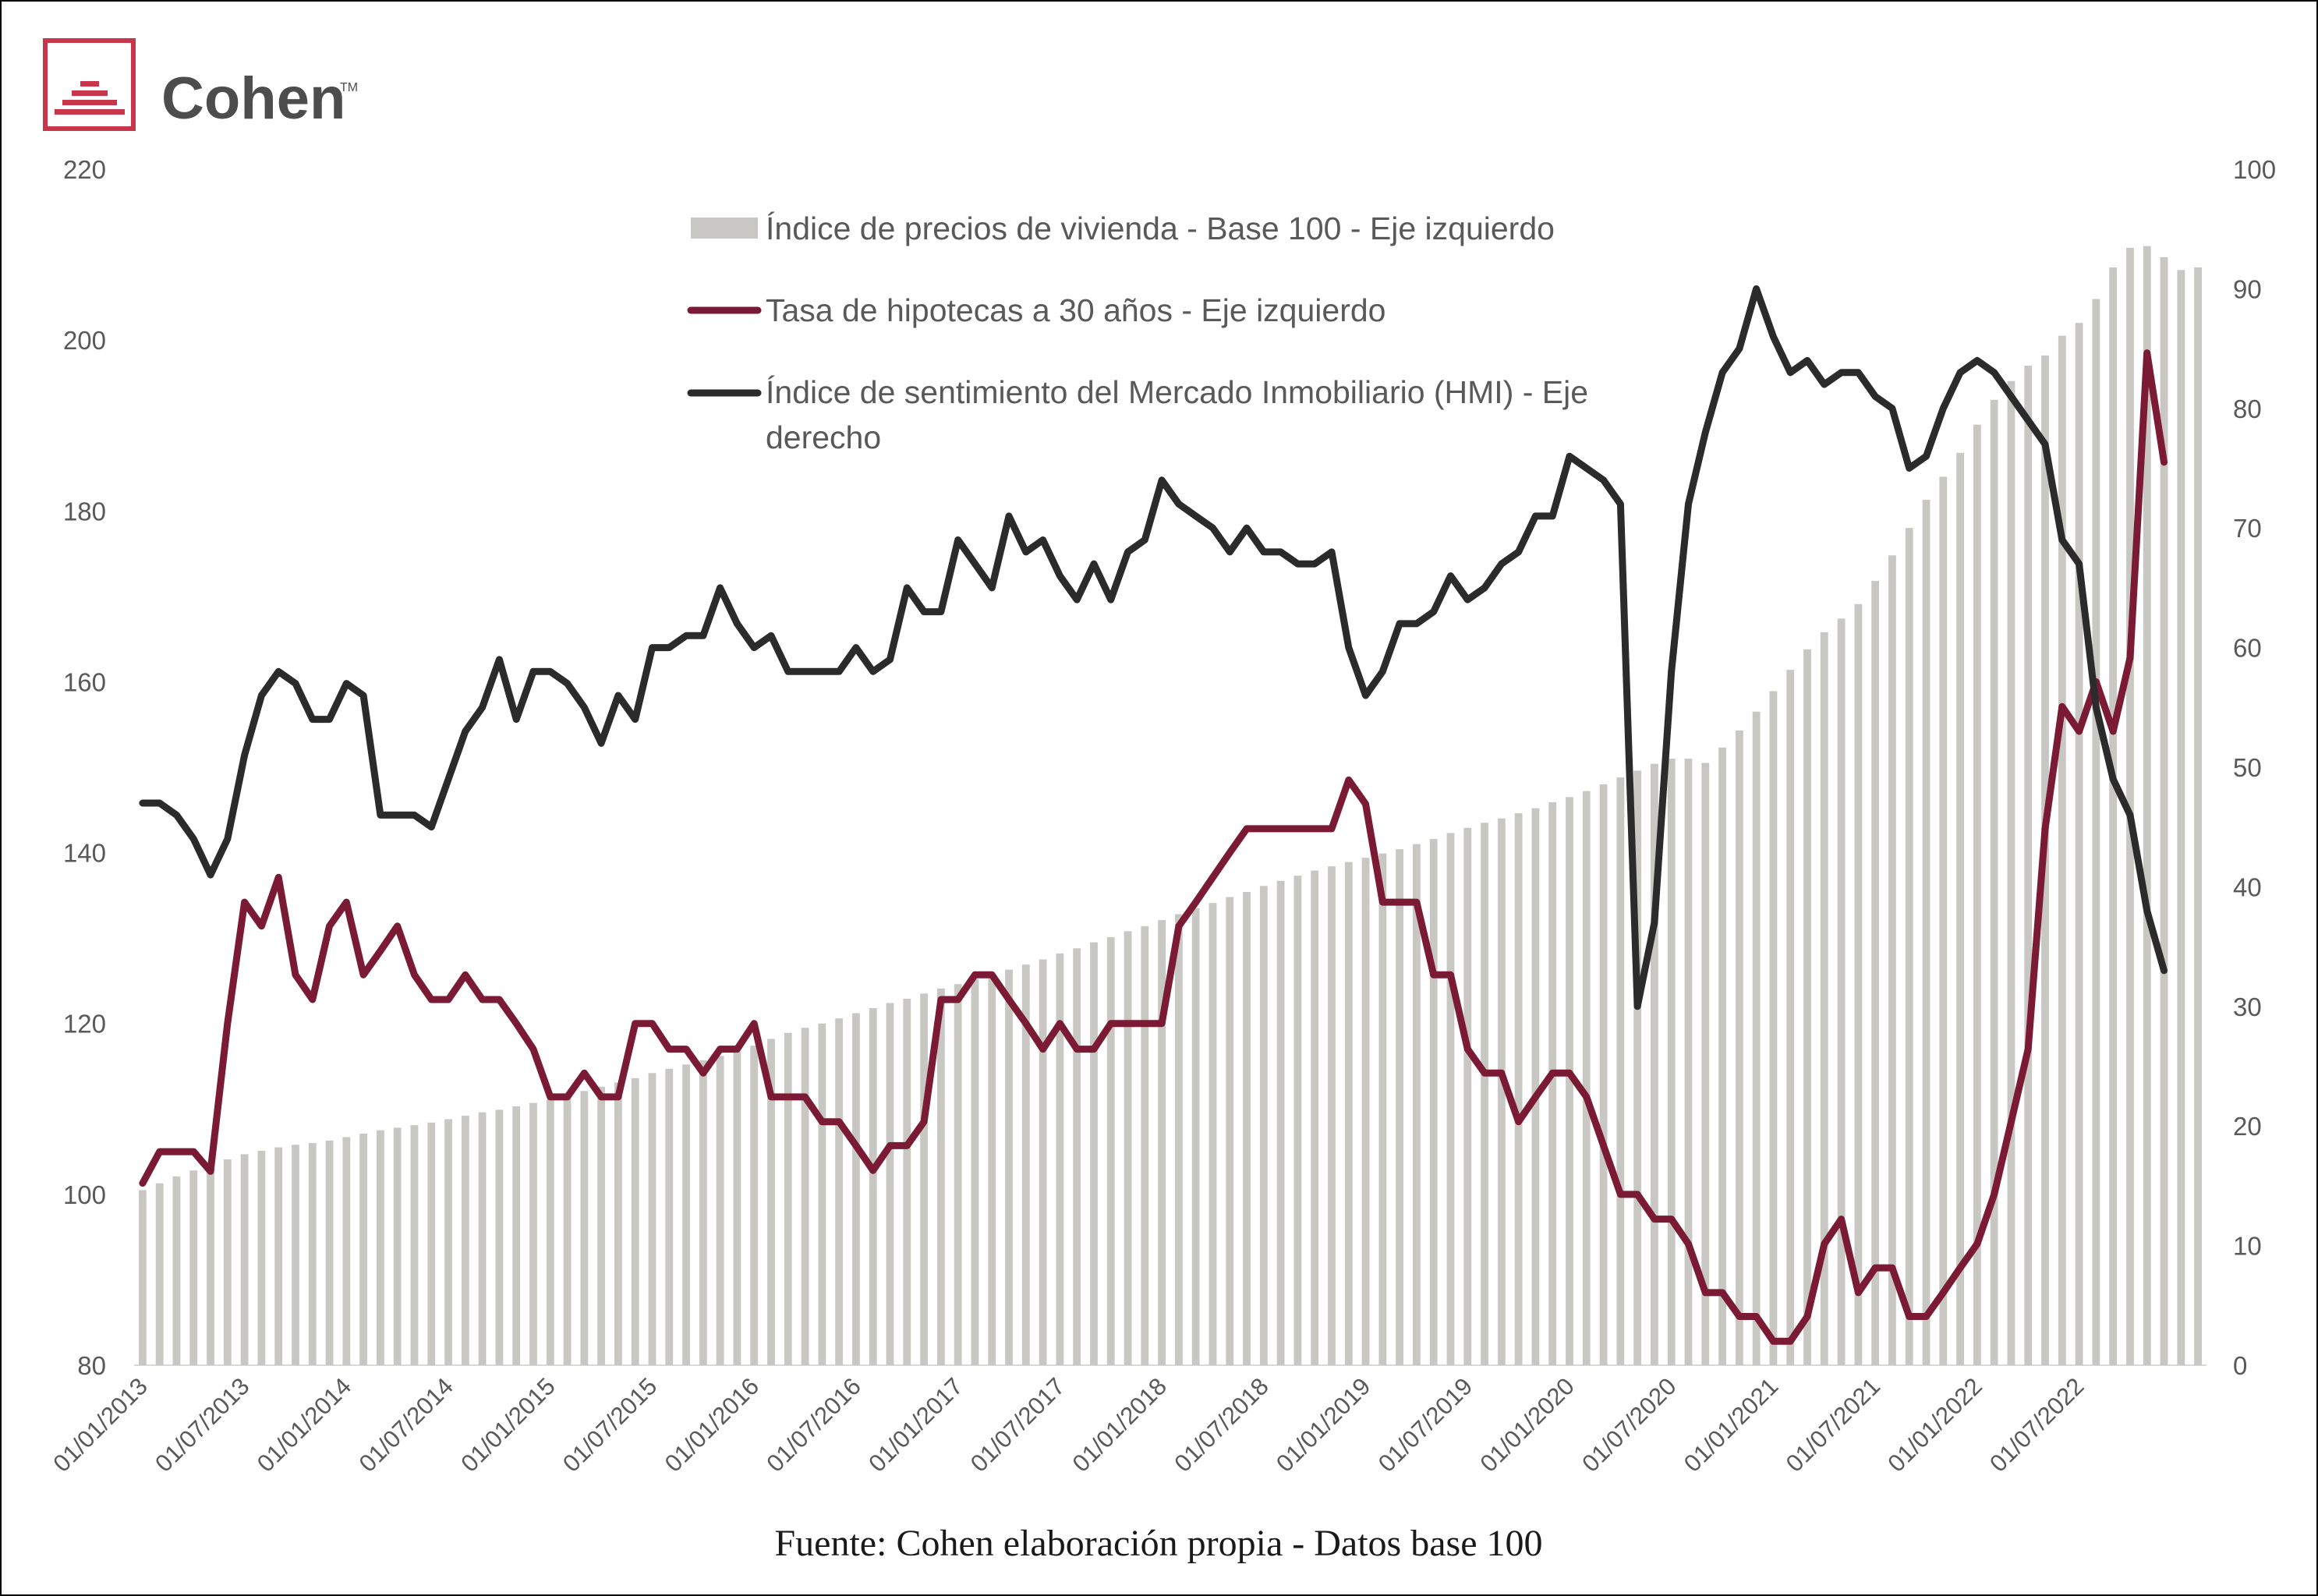 The height and width of the screenshot is (1596, 2318). I want to click on x-axis-tick-label: 01/01/2018, so click(1119, 1424).